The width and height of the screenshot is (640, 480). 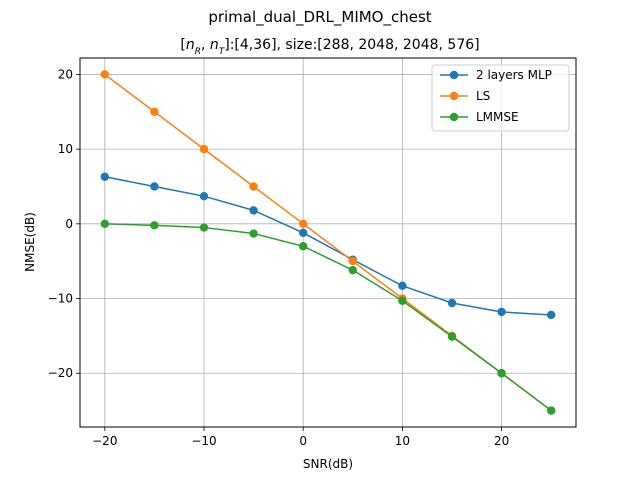 What do you see at coordinates (65, 149) in the screenshot?
I see `y-tick-label: 10` at bounding box center [65, 149].